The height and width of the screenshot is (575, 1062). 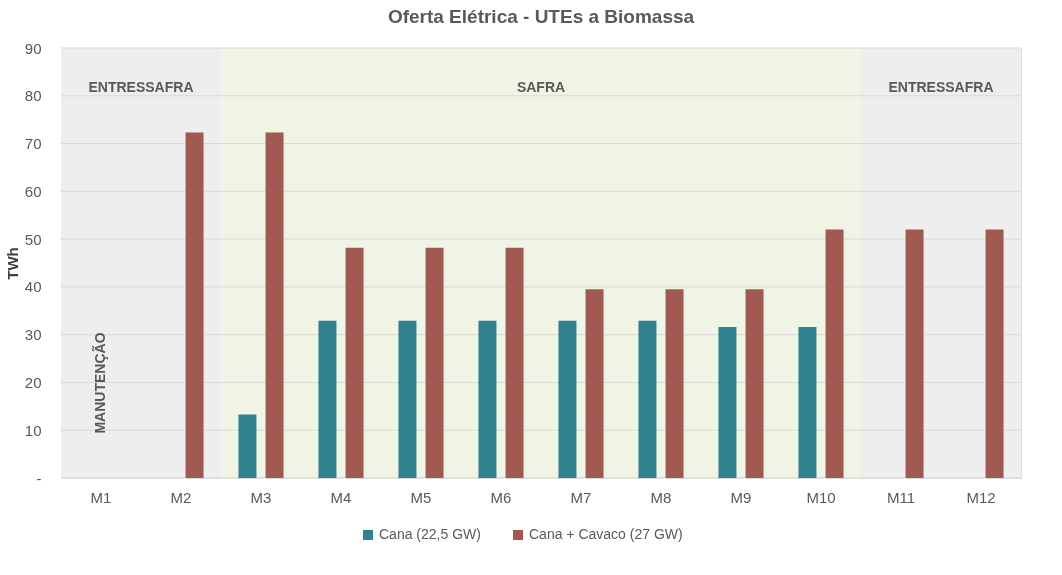 I want to click on y-tick-label: 10, so click(x=33, y=430).